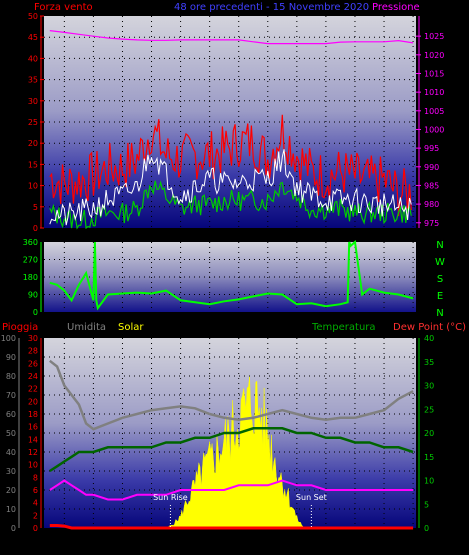 The width and height of the screenshot is (469, 555). What do you see at coordinates (429, 362) in the screenshot?
I see `temperature-y-tick-label: 35` at bounding box center [429, 362].